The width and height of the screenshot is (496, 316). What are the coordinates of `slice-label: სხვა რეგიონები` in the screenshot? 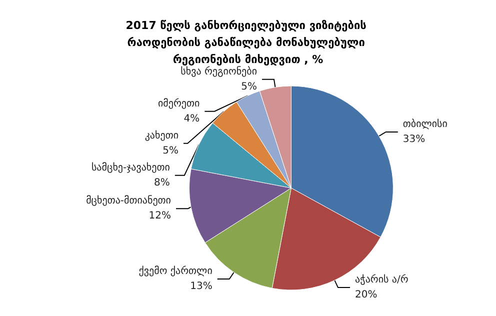 It's located at (218, 71).